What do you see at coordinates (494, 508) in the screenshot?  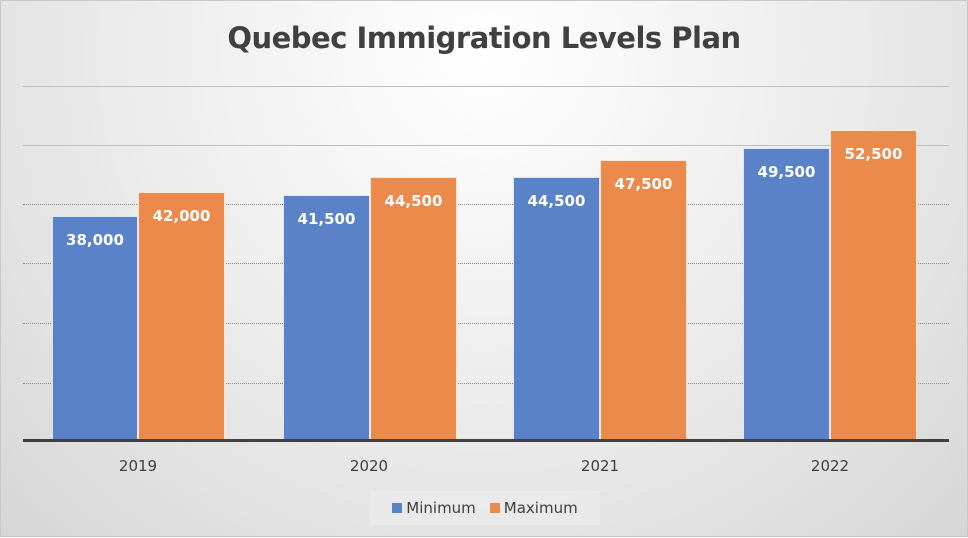 I see `legend-swatch-maximum` at bounding box center [494, 508].